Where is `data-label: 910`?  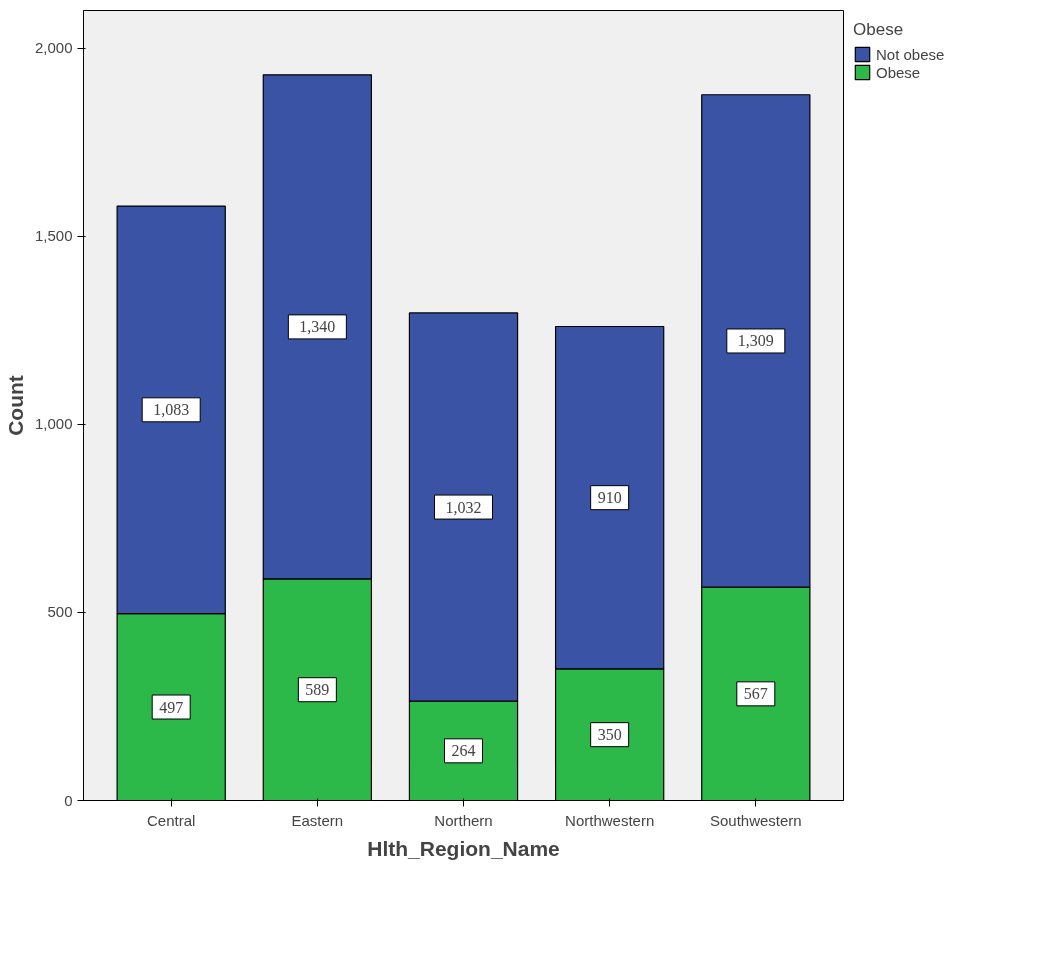
data-label: 910 is located at coordinates (609, 498).